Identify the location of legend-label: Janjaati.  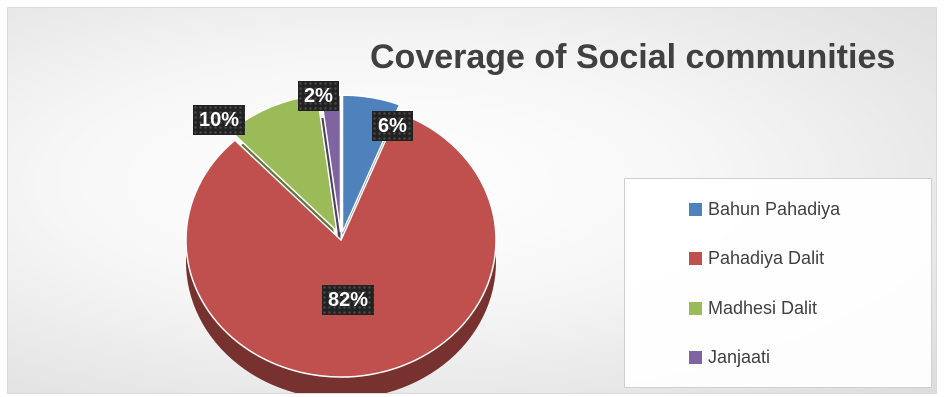
(739, 356).